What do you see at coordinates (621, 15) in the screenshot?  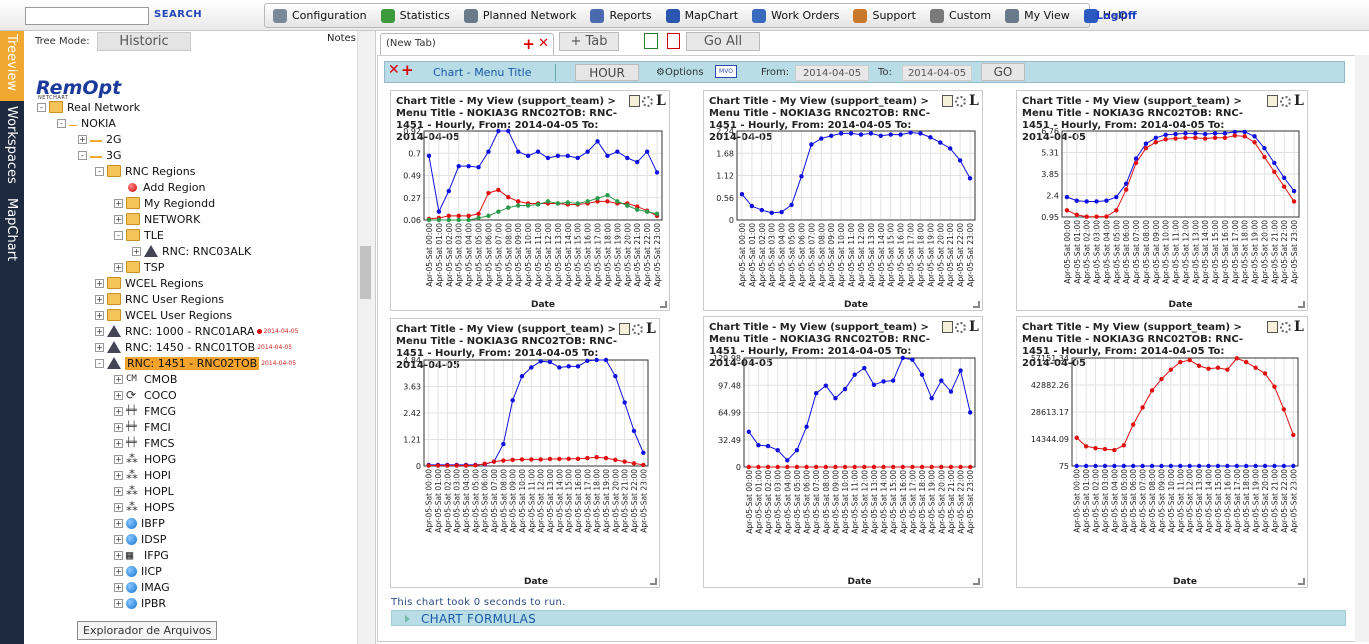 I see `menu-reports: Reports` at bounding box center [621, 15].